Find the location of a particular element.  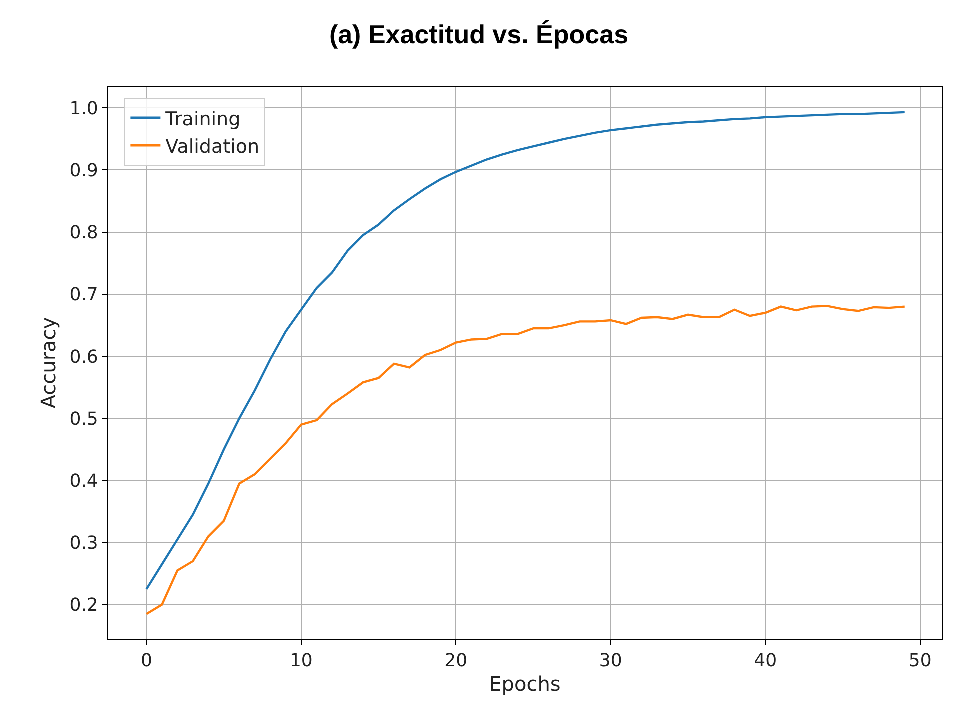

x-tick-label: 40 is located at coordinates (766, 661).